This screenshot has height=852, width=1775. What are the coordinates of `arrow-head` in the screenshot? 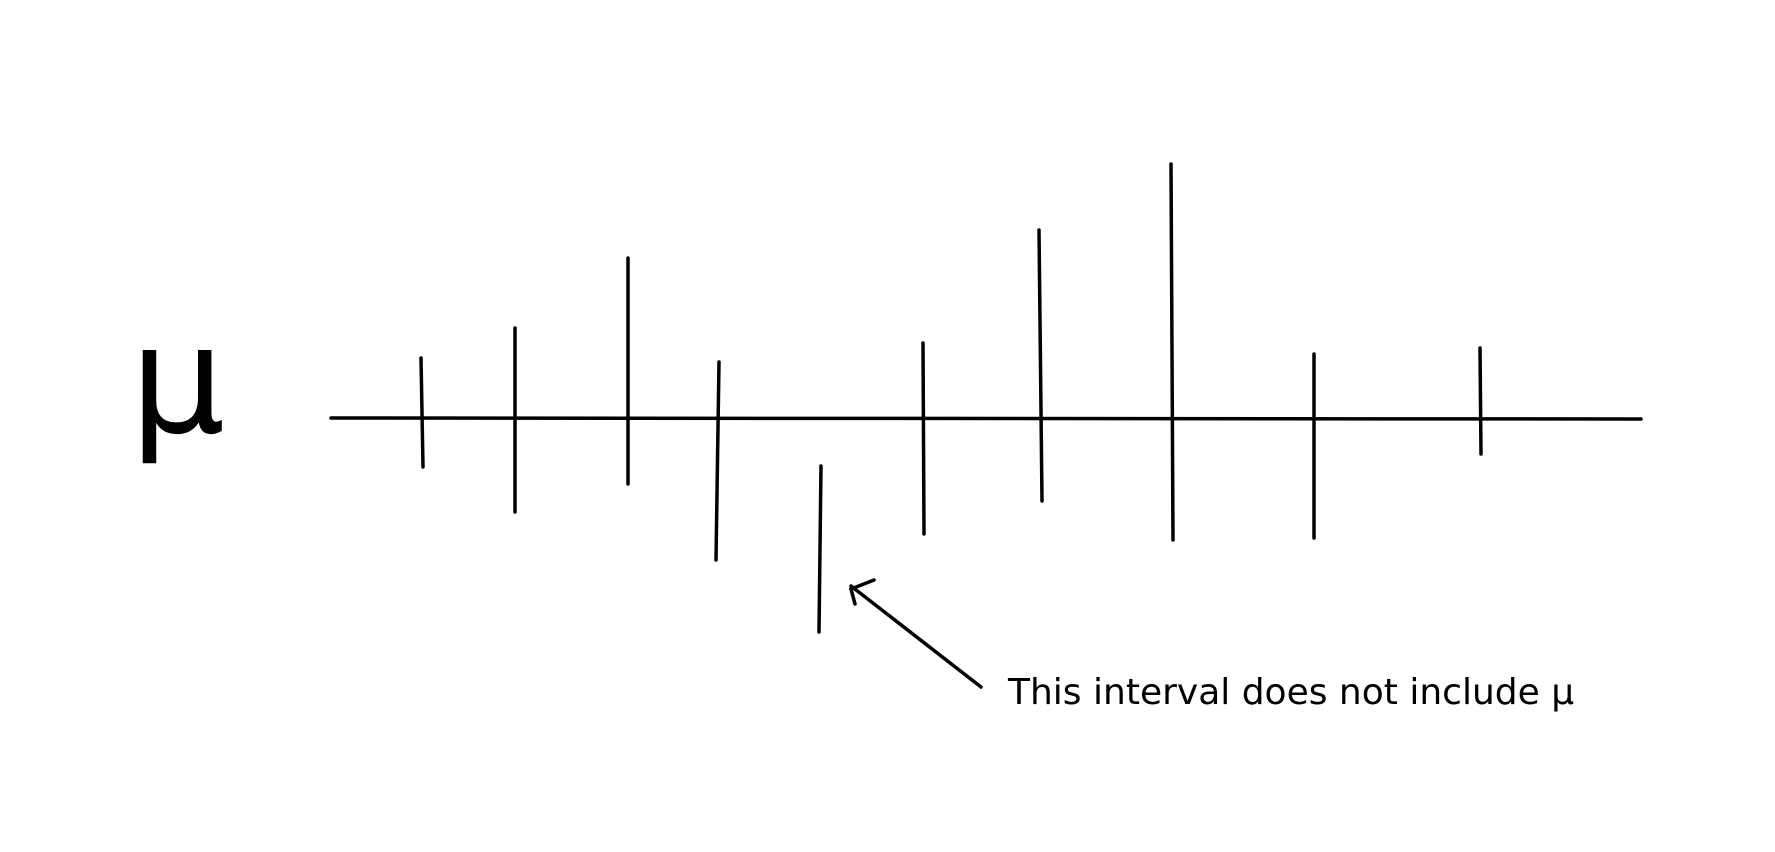 It's located at (862, 592).